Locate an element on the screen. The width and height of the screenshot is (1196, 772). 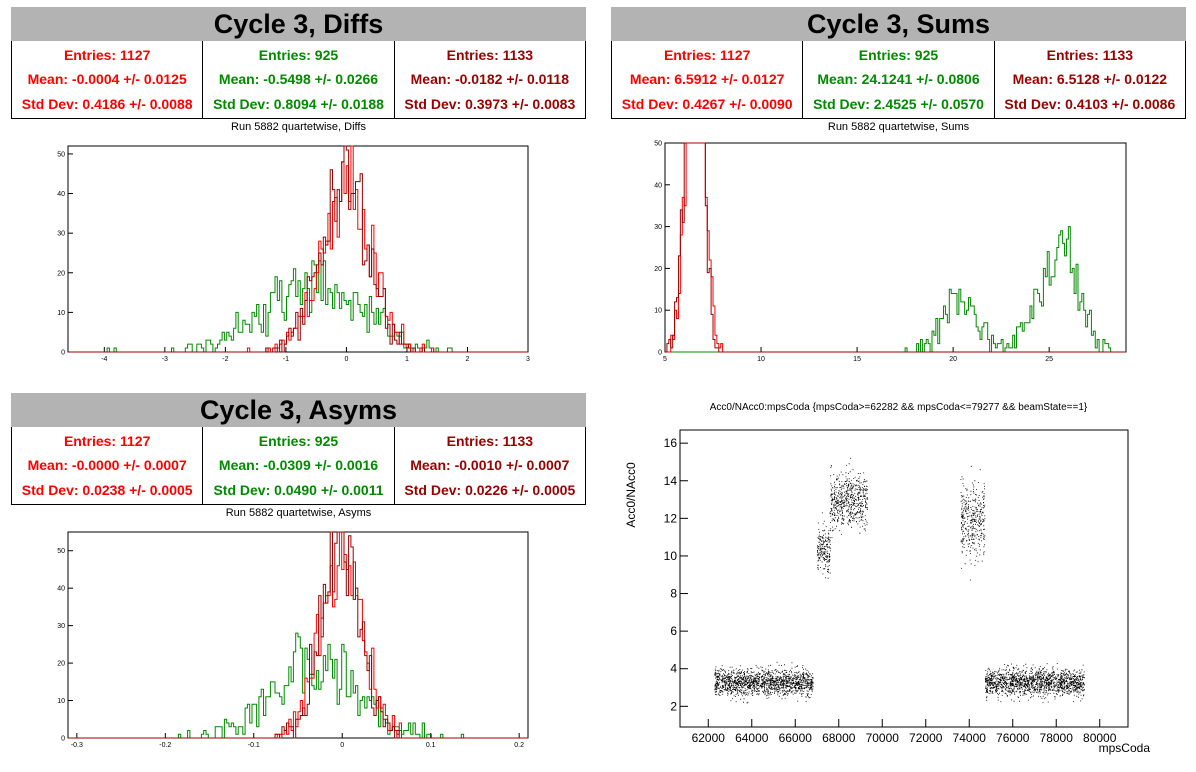
x-tick-label: -4 is located at coordinates (104, 359).